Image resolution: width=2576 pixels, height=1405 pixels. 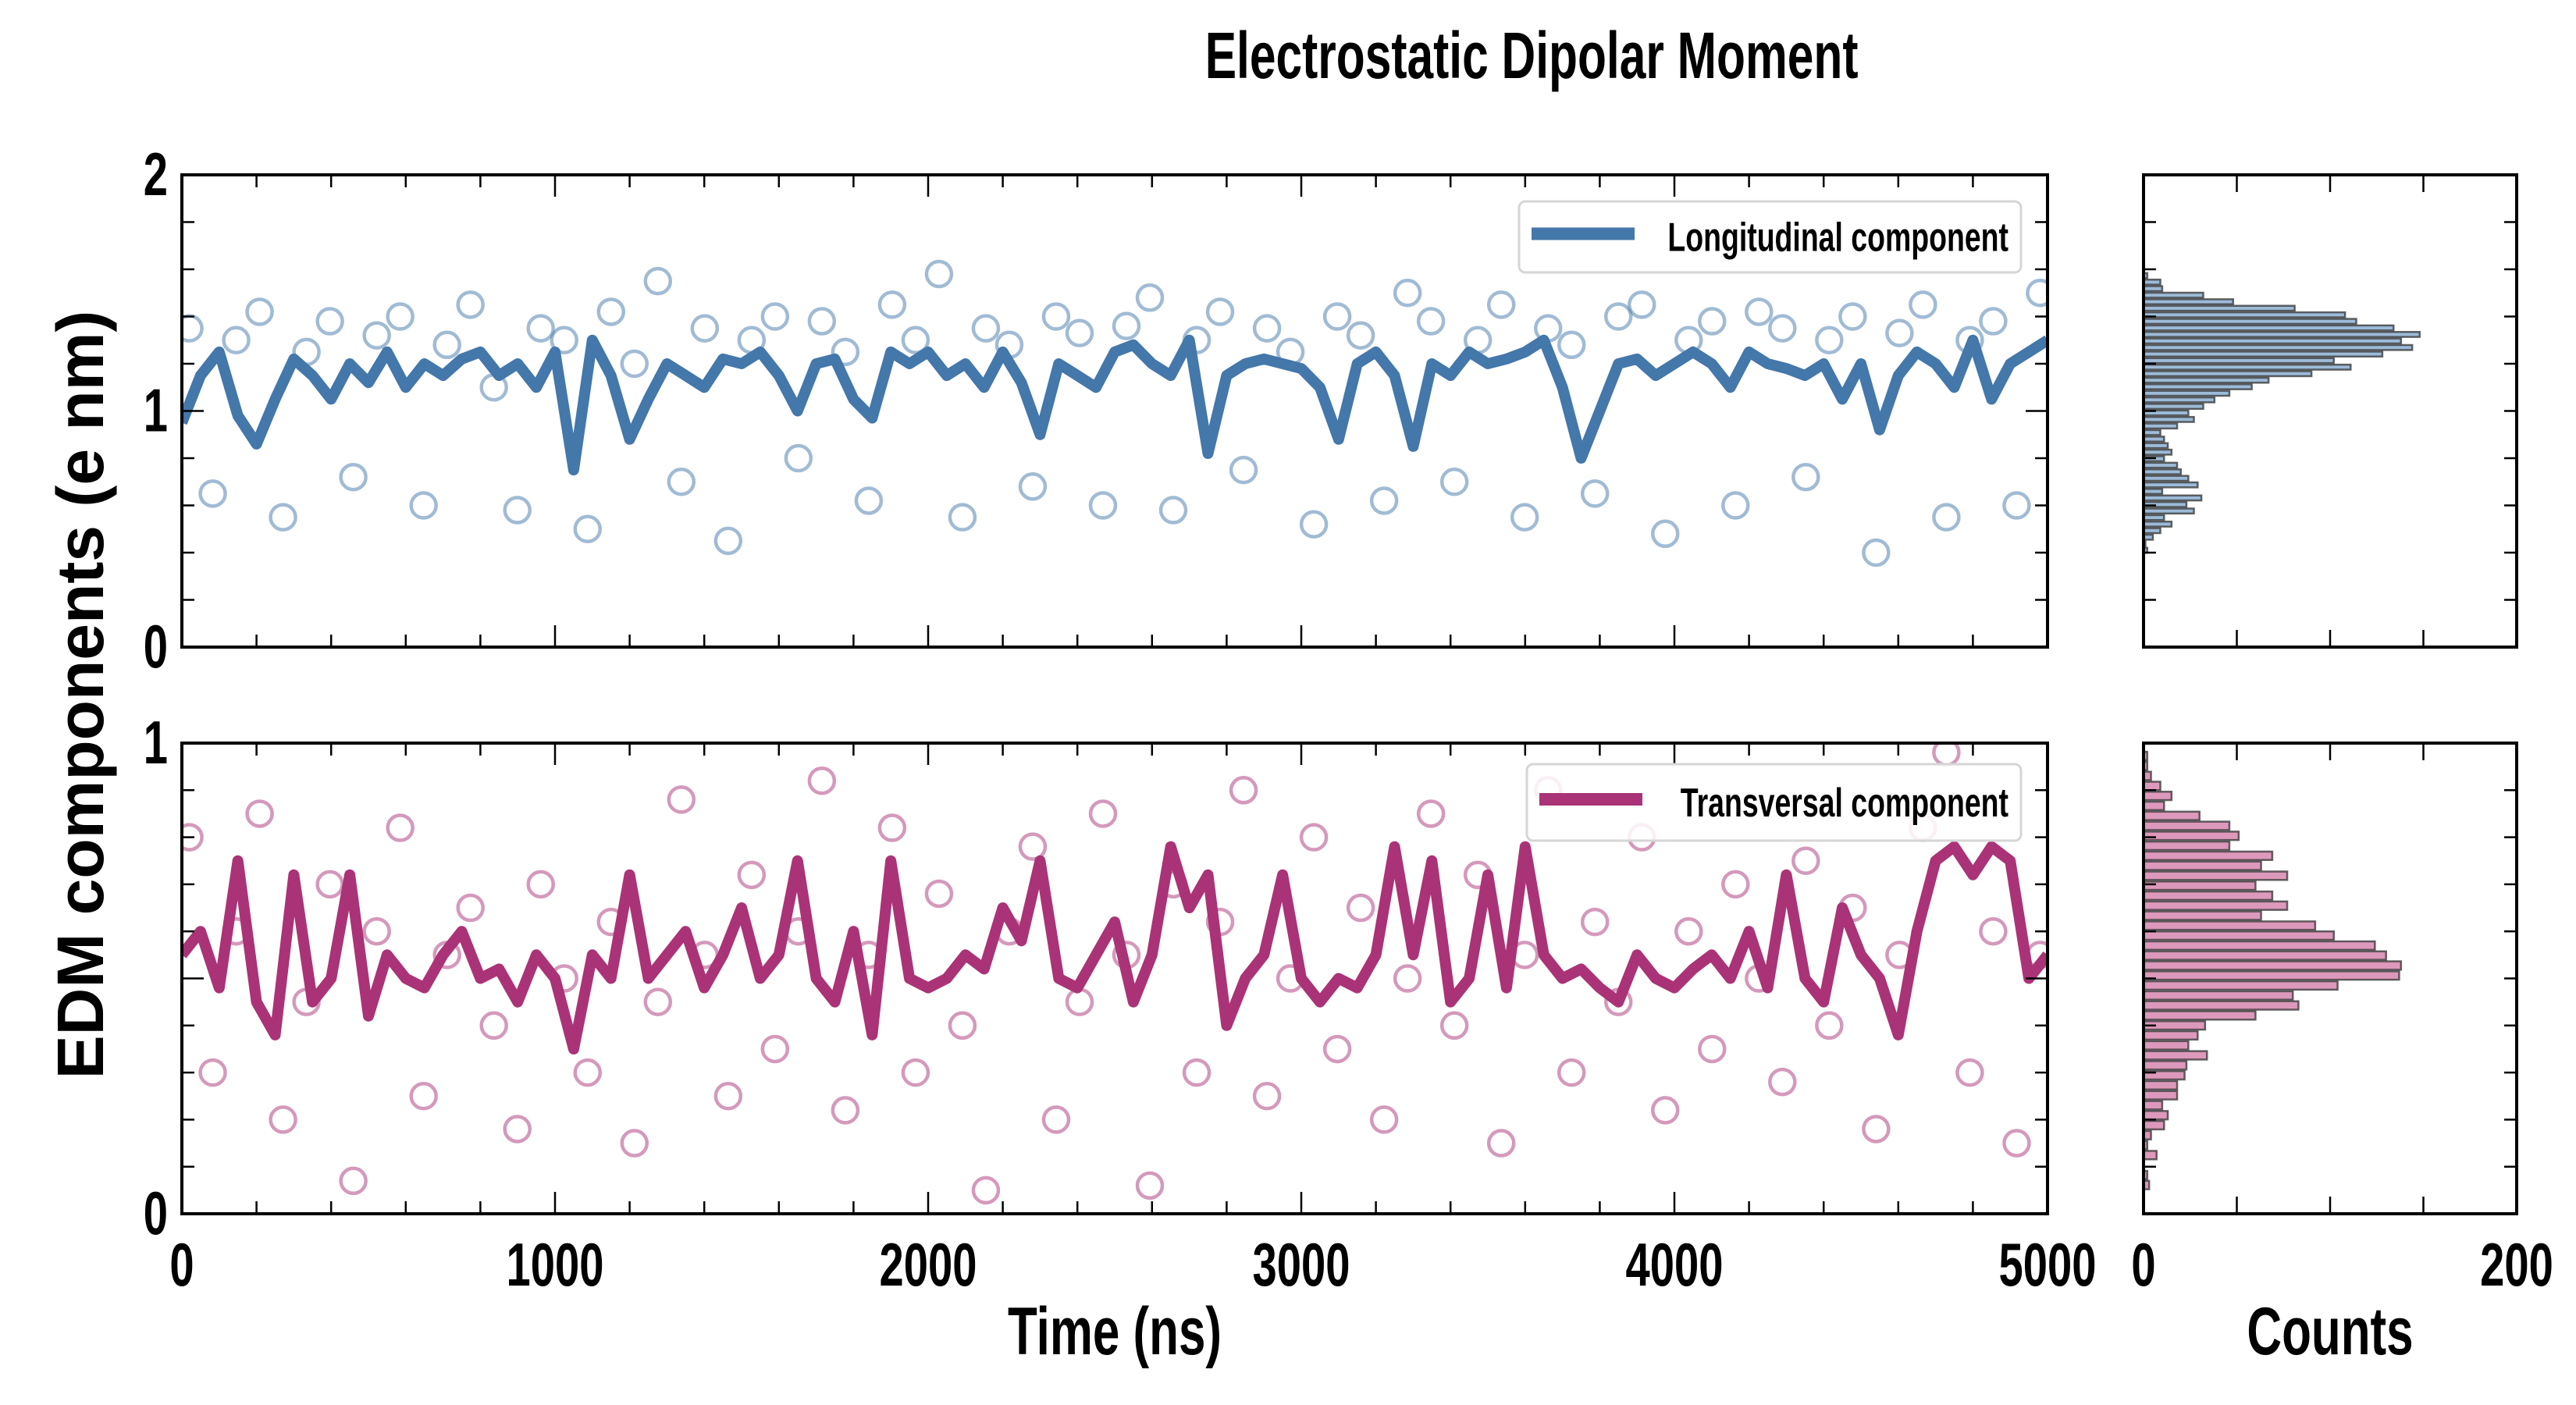 I want to click on x-tick-label: 0, so click(x=181, y=1265).